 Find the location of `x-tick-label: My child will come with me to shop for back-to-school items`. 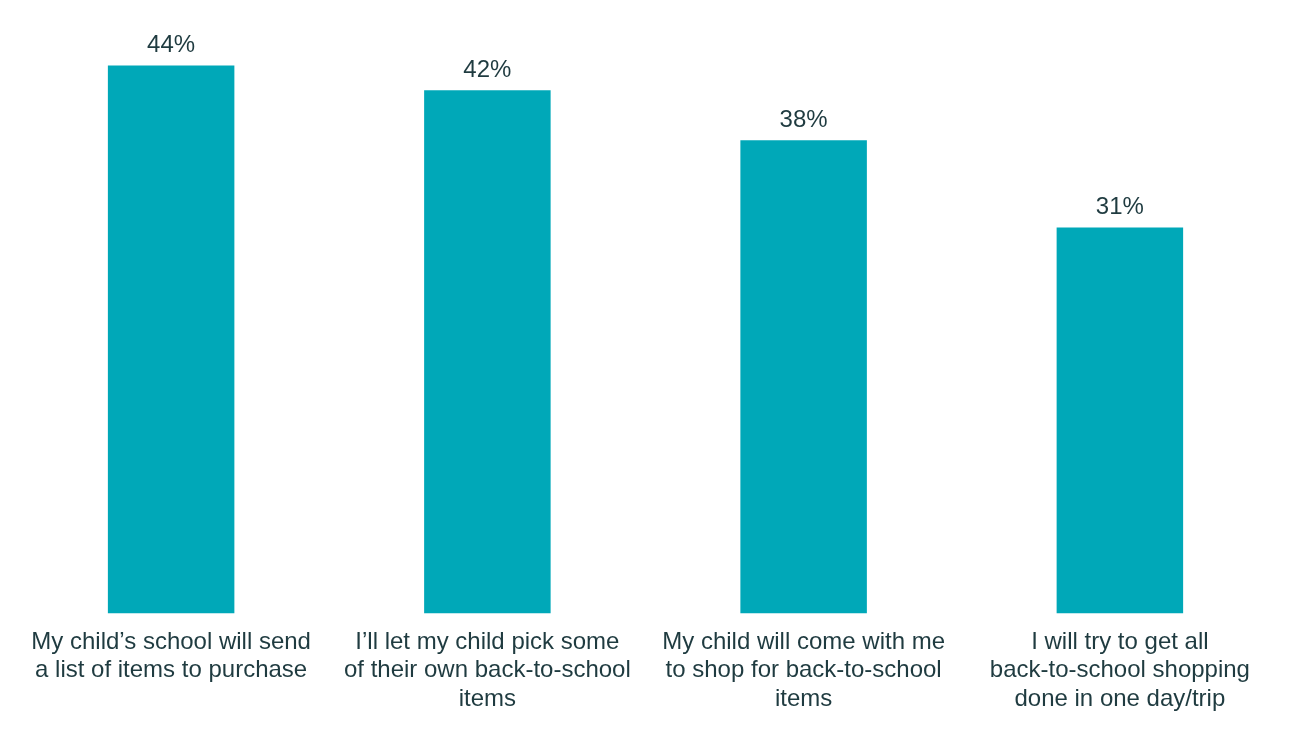

x-tick-label: My child will come with me to shop for back-to-school items is located at coordinates (803, 669).